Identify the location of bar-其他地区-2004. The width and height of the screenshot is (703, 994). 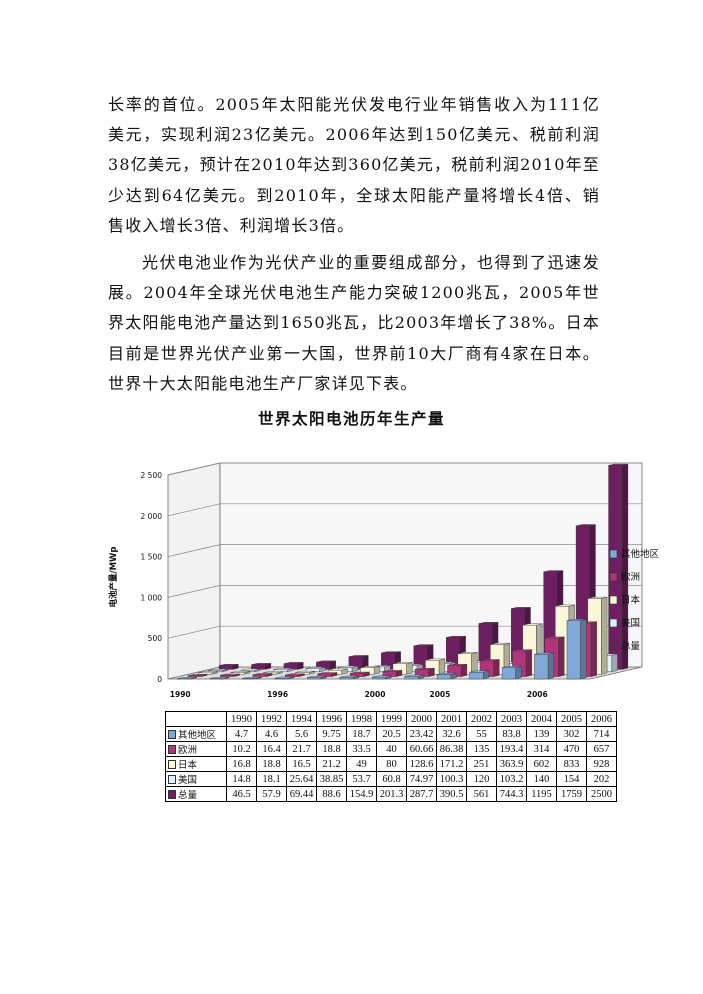
(511, 673).